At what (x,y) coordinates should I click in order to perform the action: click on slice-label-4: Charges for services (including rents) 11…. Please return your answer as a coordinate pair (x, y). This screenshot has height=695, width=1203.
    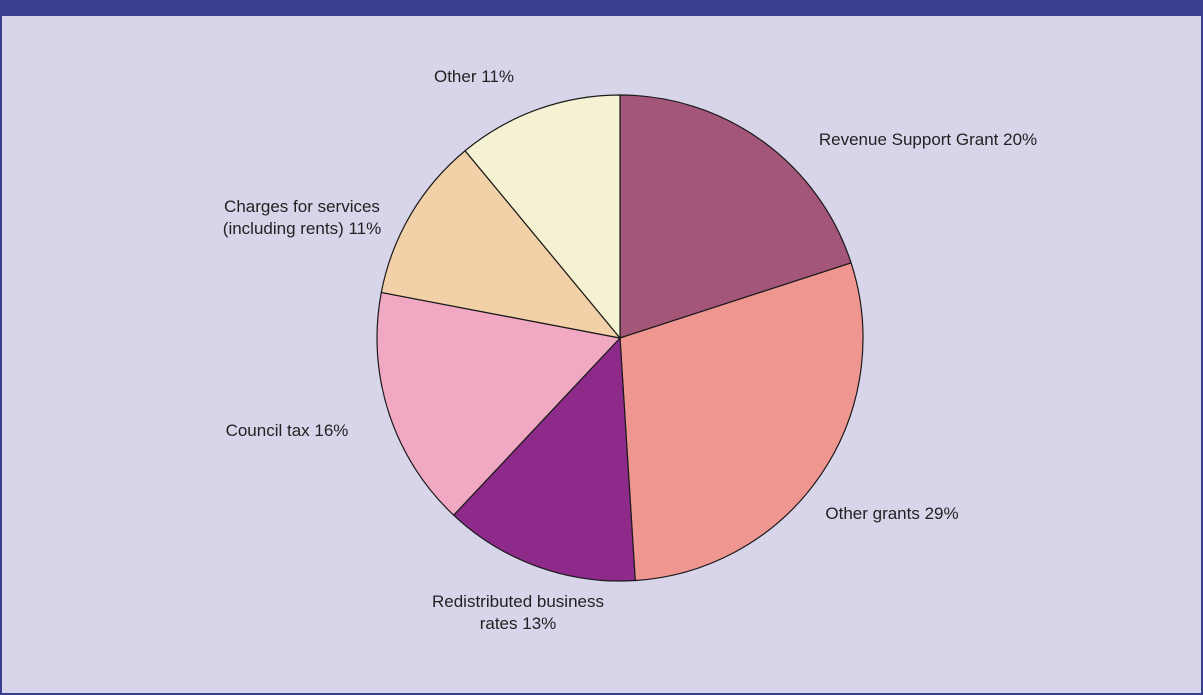
    Looking at the image, I should click on (302, 217).